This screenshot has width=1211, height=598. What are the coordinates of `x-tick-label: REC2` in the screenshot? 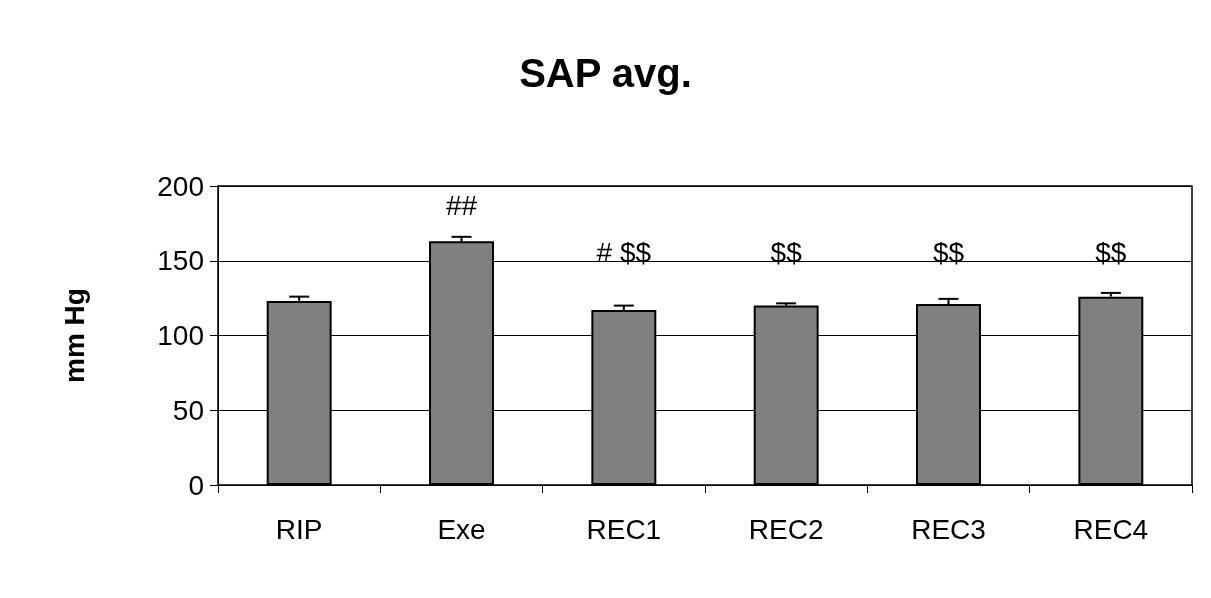 It's located at (786, 529).